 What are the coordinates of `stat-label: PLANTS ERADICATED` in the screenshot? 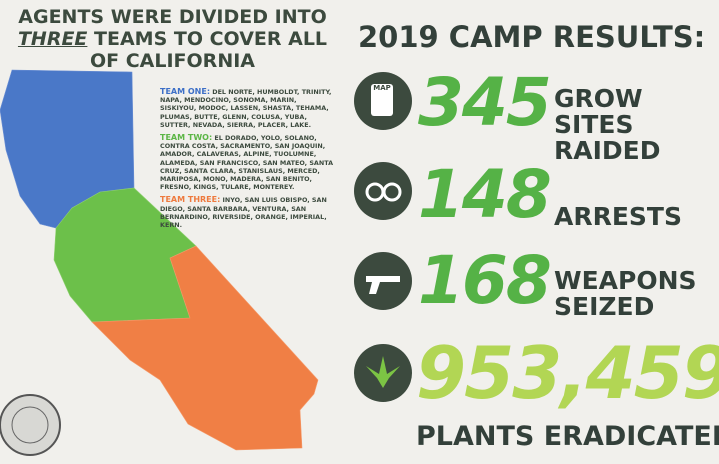 It's located at (567, 436).